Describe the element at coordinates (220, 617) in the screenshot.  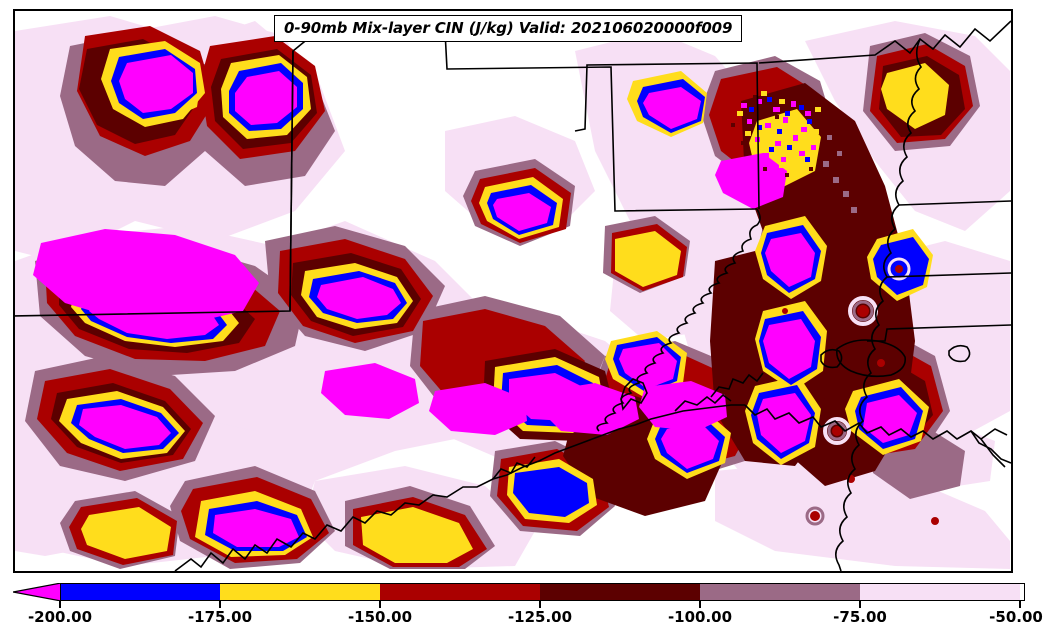
I see `colorbar-tick-label: -175.00` at that location.